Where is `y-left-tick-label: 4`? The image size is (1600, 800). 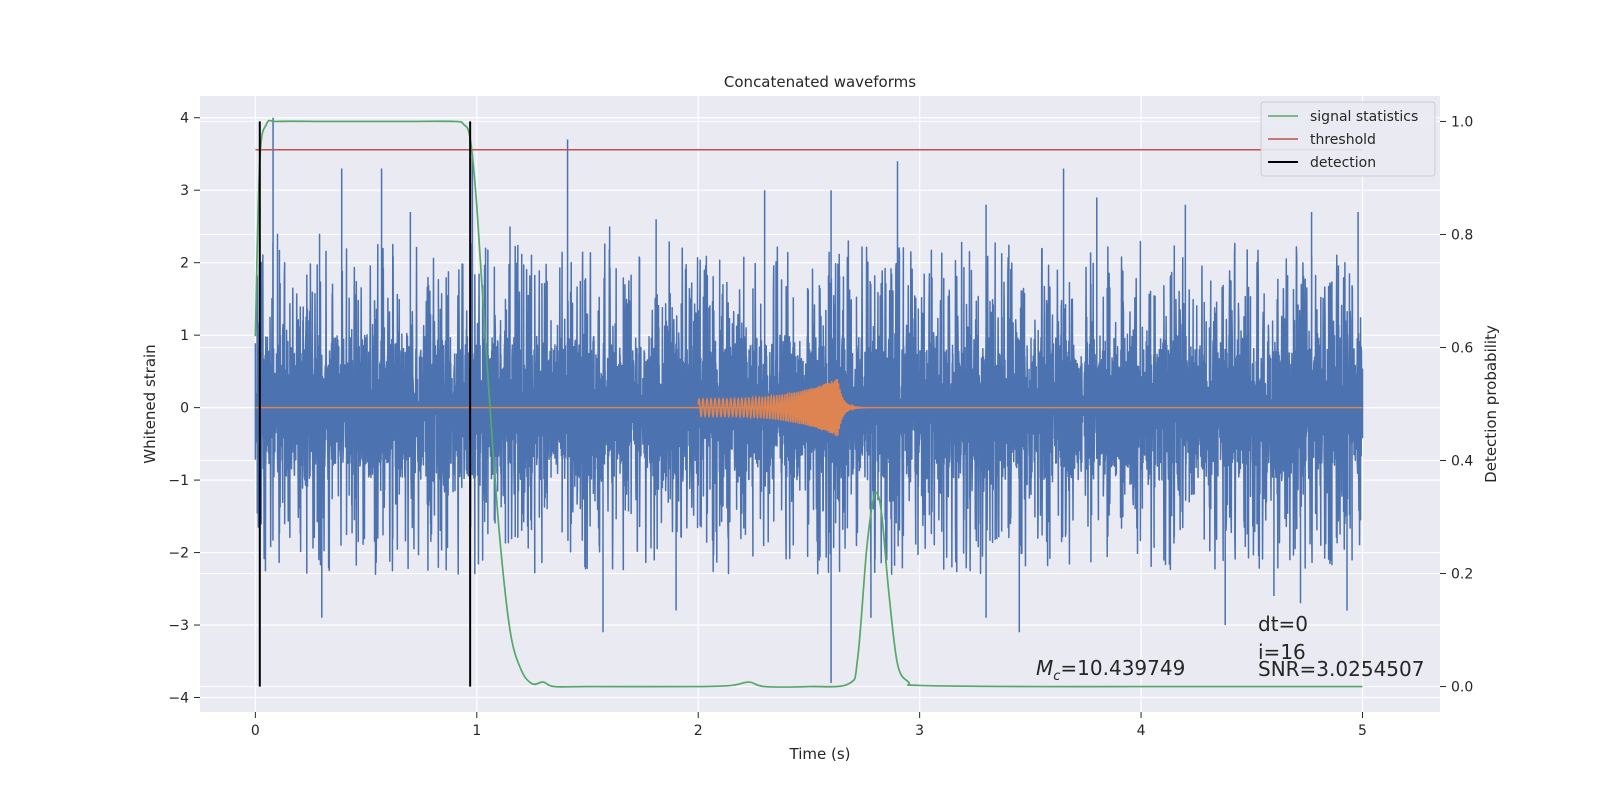
y-left-tick-label: 4 is located at coordinates (184, 119).